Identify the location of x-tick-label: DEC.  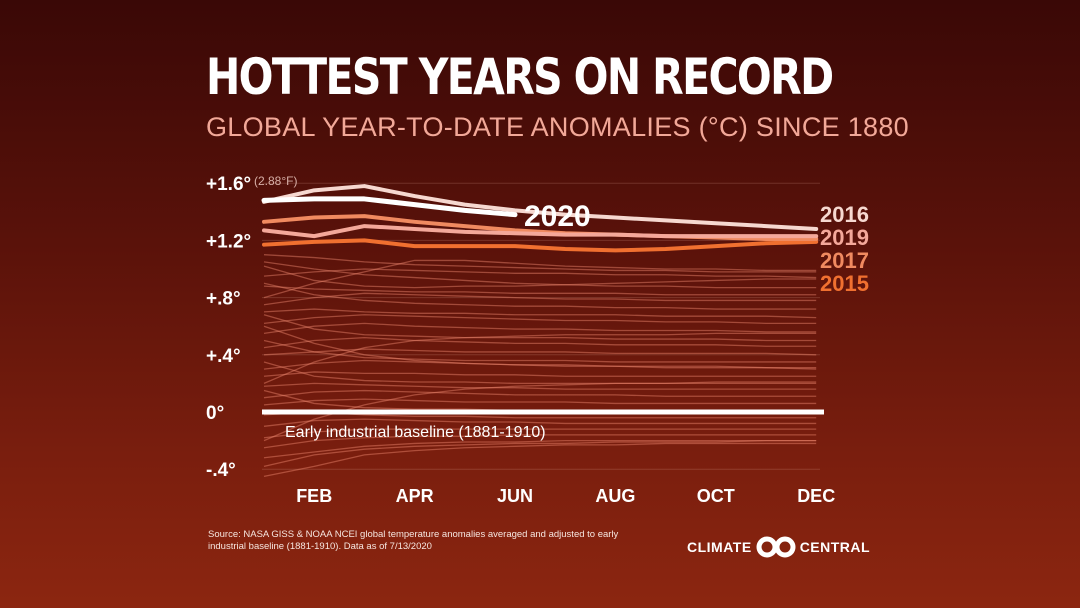
(816, 496).